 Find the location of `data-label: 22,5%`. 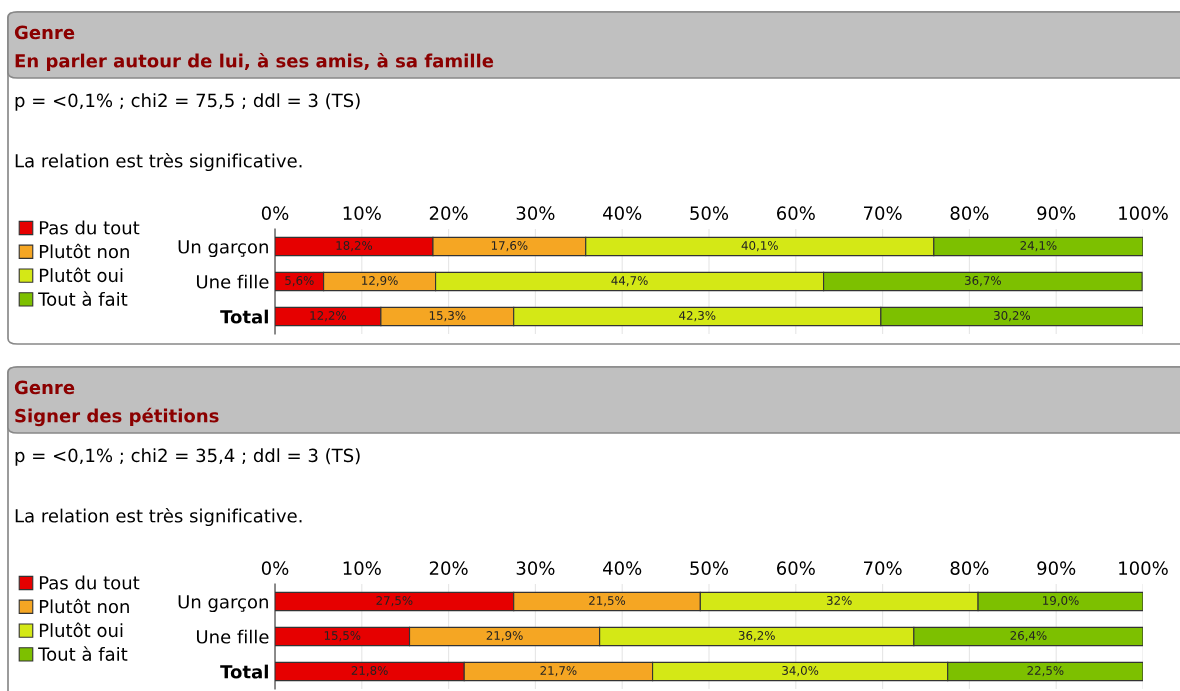

data-label: 22,5% is located at coordinates (1045, 671).